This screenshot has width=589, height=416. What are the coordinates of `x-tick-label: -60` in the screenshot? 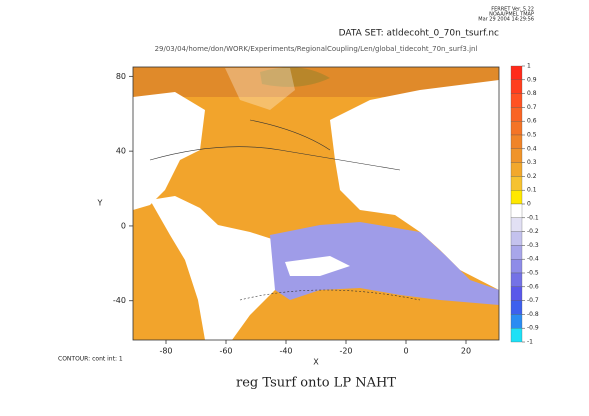 It's located at (225, 351).